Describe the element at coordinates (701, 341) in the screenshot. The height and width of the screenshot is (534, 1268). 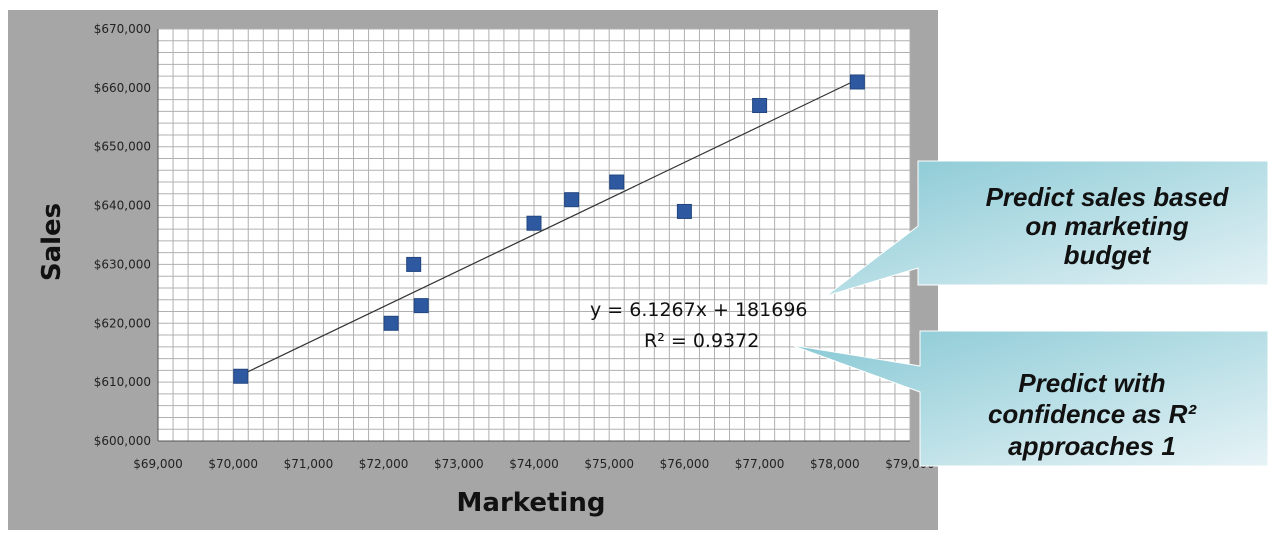
I see `r-squared-label: R² = 0.9372` at that location.